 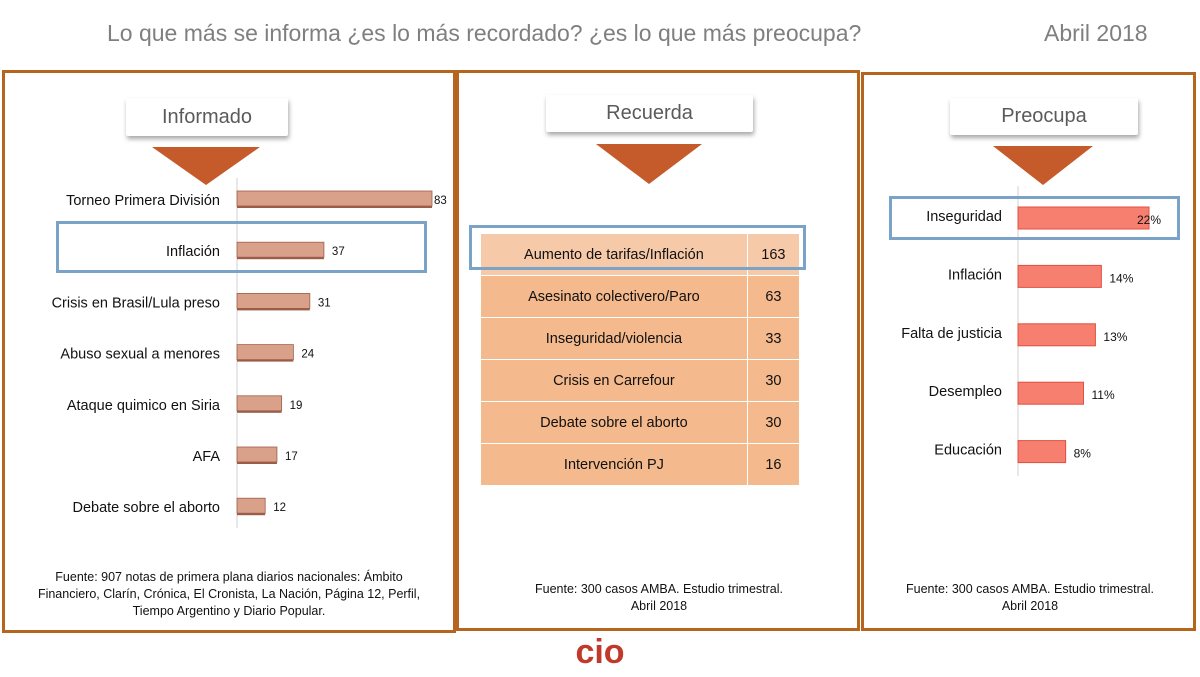 What do you see at coordinates (773, 464) in the screenshot?
I see `table-cell-value: 16` at bounding box center [773, 464].